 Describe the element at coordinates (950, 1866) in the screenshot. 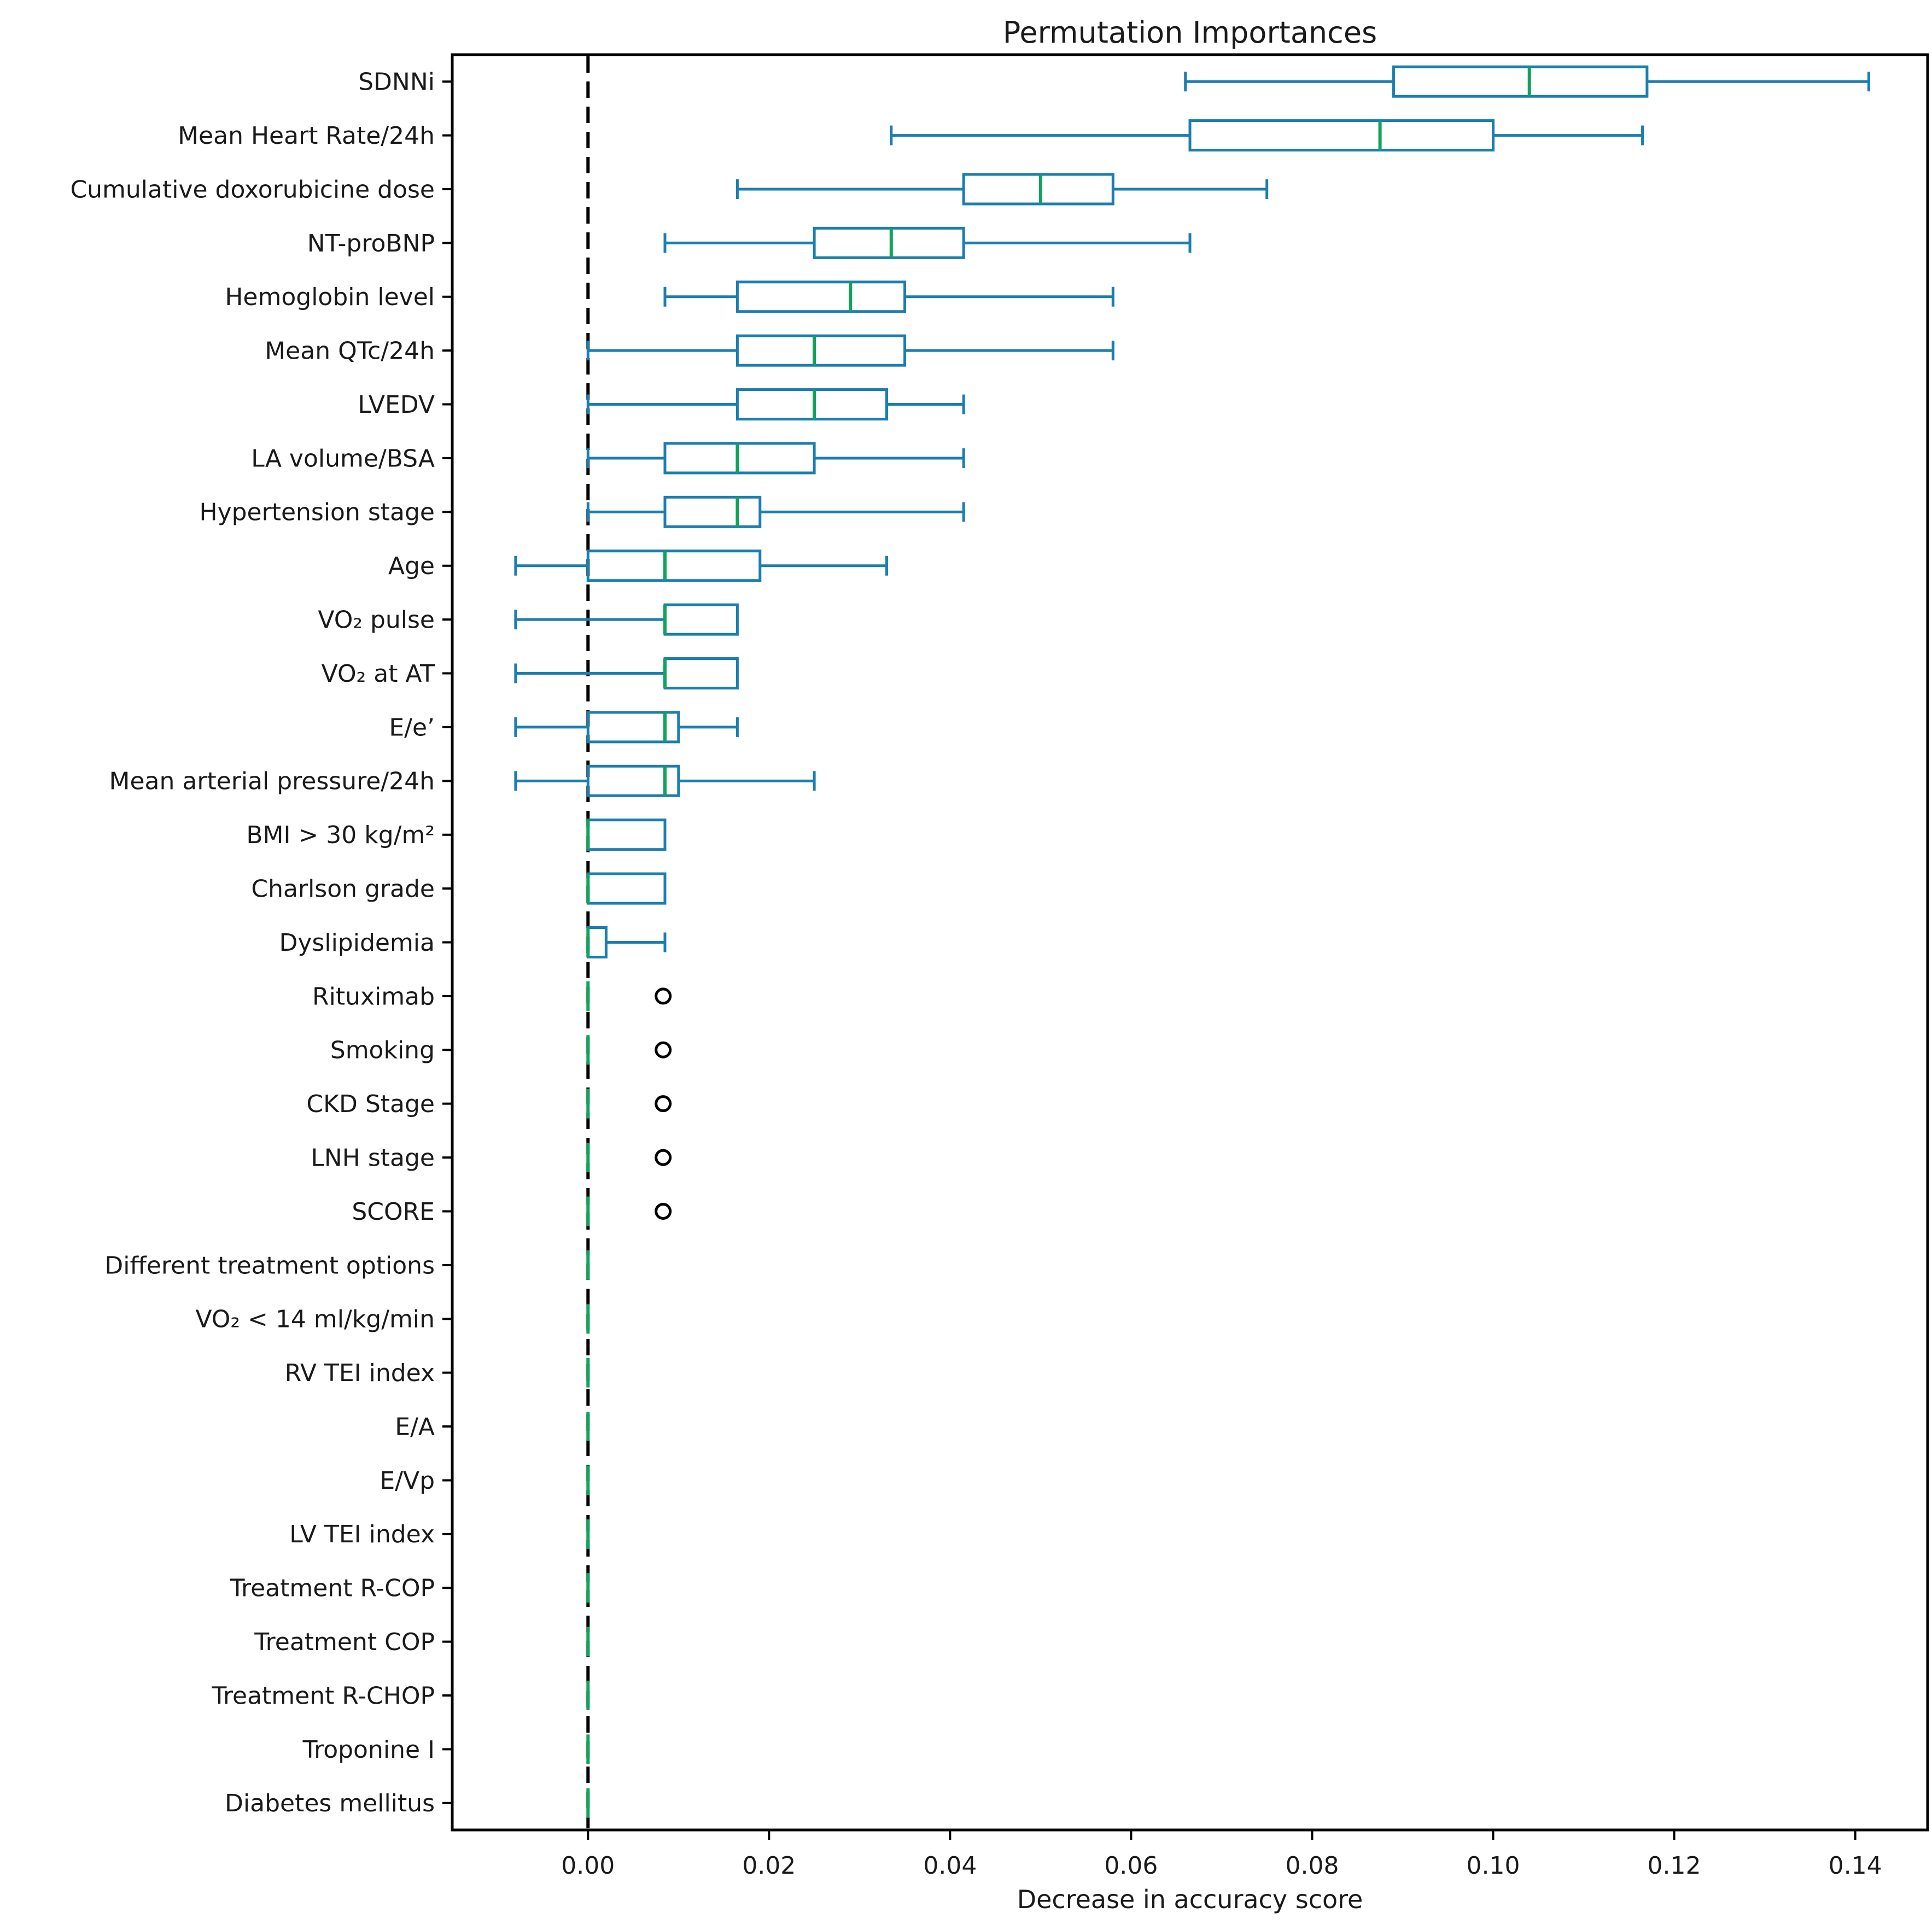

I see `x-tick-label: 0.04` at that location.